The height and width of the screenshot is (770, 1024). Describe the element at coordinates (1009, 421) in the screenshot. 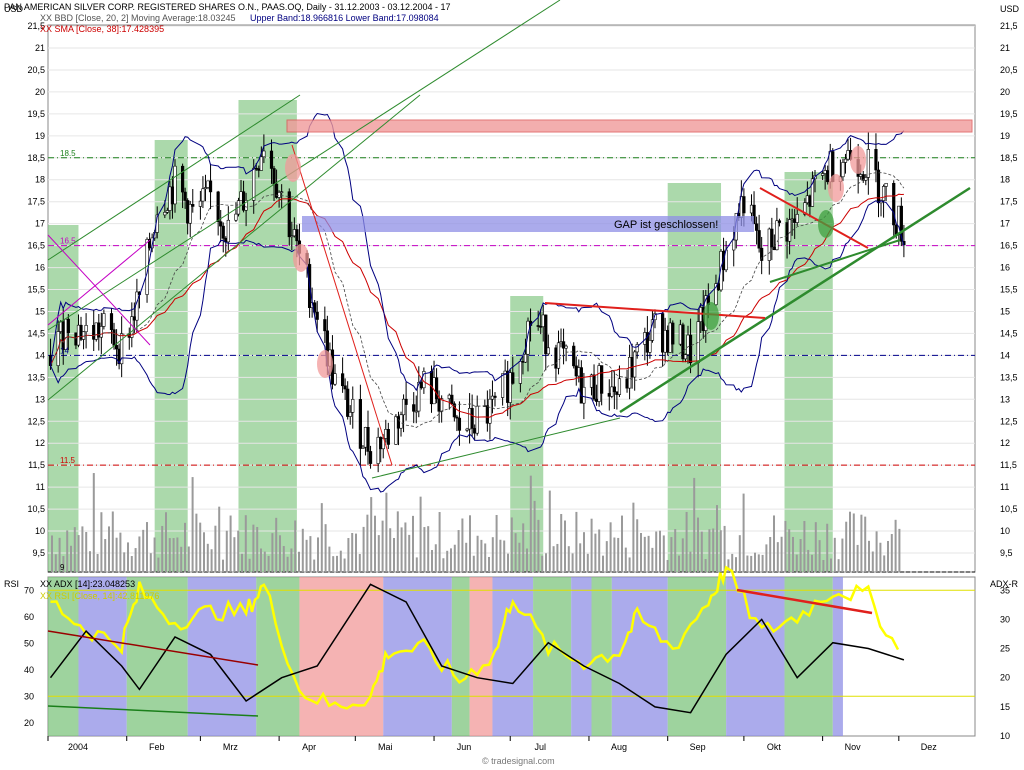

I see `price-tick-right: 12,5` at that location.